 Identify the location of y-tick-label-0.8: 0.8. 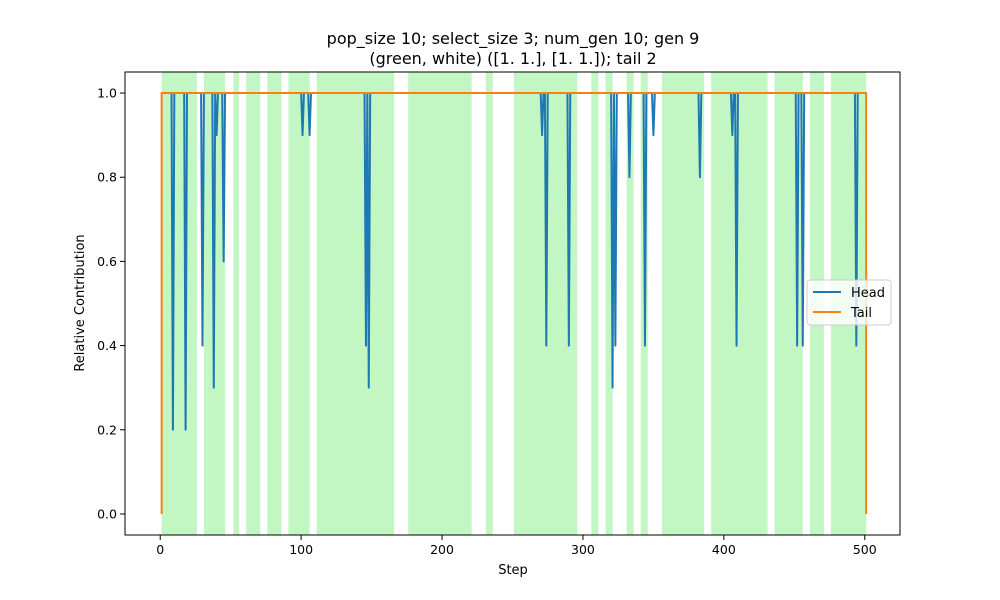
(107, 177).